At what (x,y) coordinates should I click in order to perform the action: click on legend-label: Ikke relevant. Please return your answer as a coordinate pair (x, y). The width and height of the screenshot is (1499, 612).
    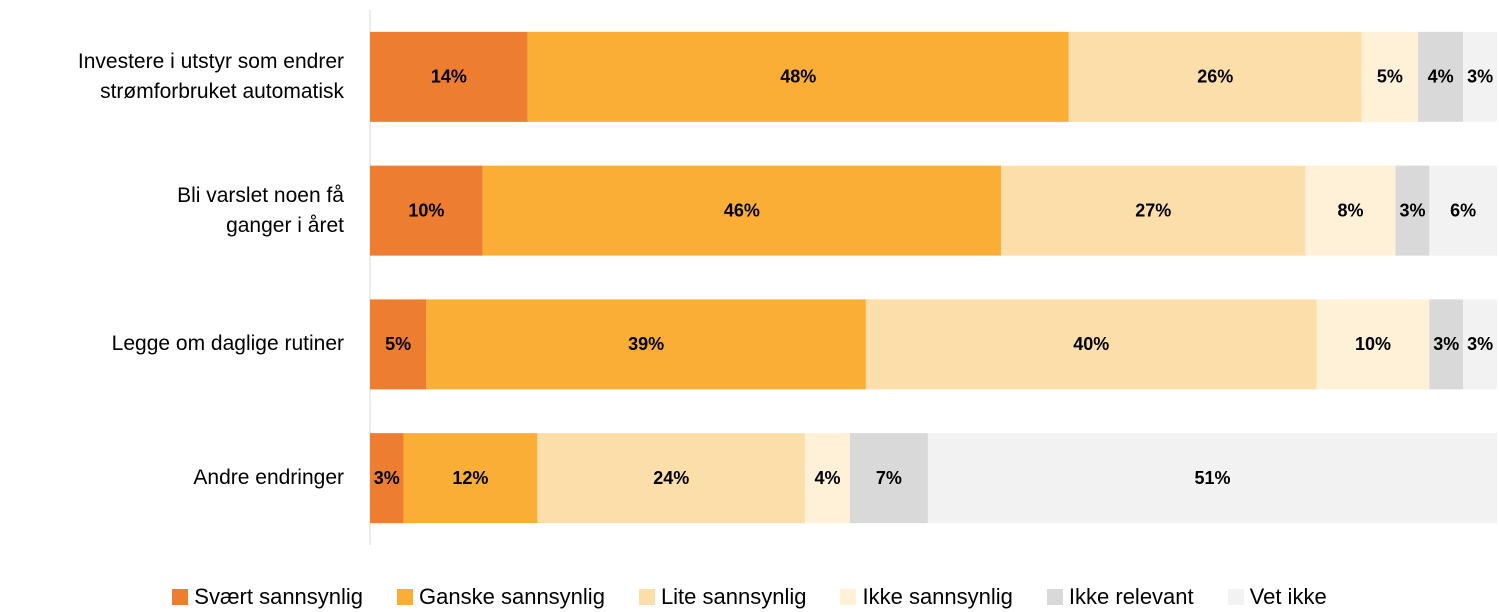
    Looking at the image, I should click on (1131, 596).